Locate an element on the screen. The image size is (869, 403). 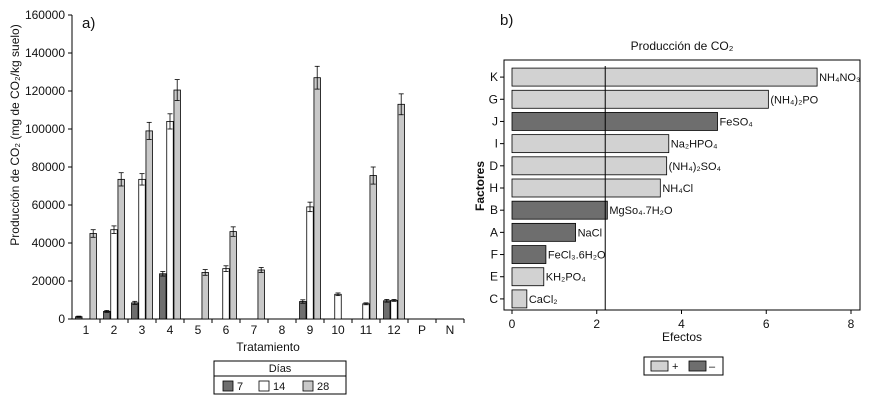
legend-label-day-7: 7 is located at coordinates (240, 387).